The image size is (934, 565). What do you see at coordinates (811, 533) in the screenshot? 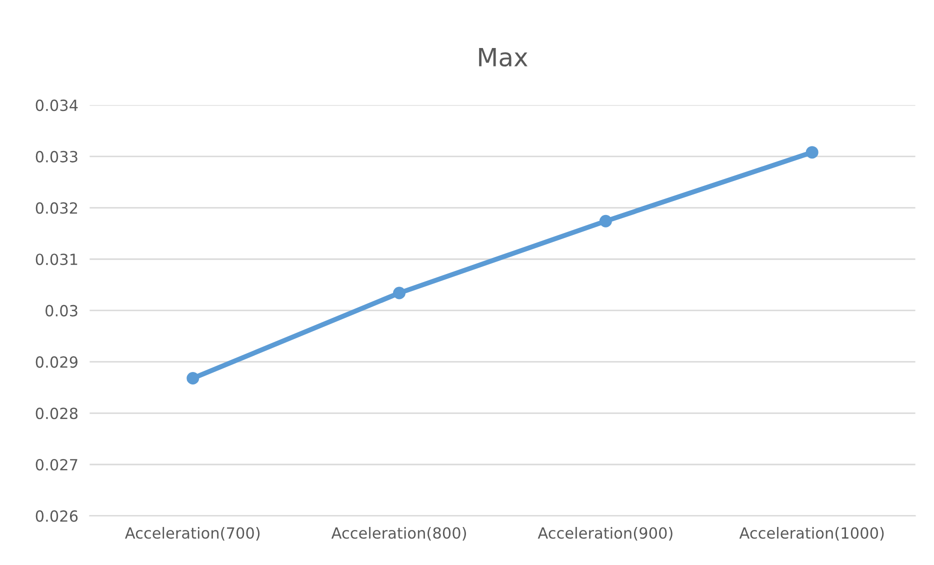
I see `x-tick-label: Acceleration(1000)` at bounding box center [811, 533].